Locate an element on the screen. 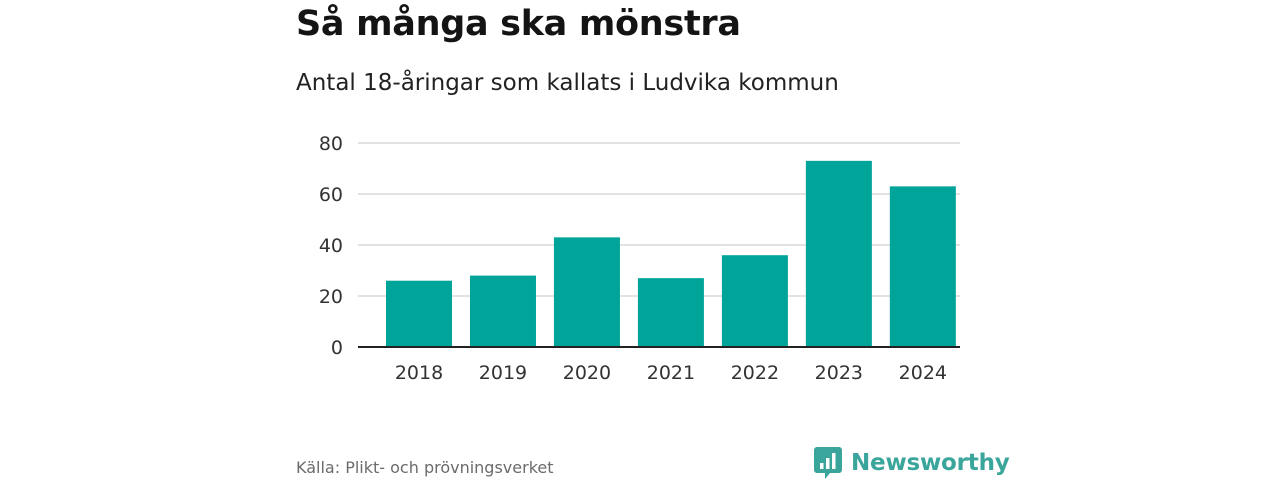  x-tick-label: 2022 is located at coordinates (755, 373).